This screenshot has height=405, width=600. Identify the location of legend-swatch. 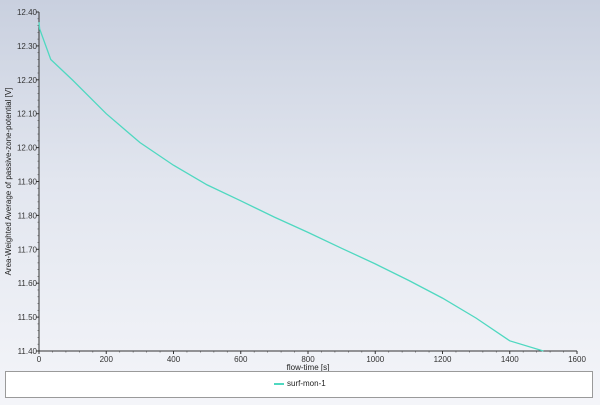
(279, 383).